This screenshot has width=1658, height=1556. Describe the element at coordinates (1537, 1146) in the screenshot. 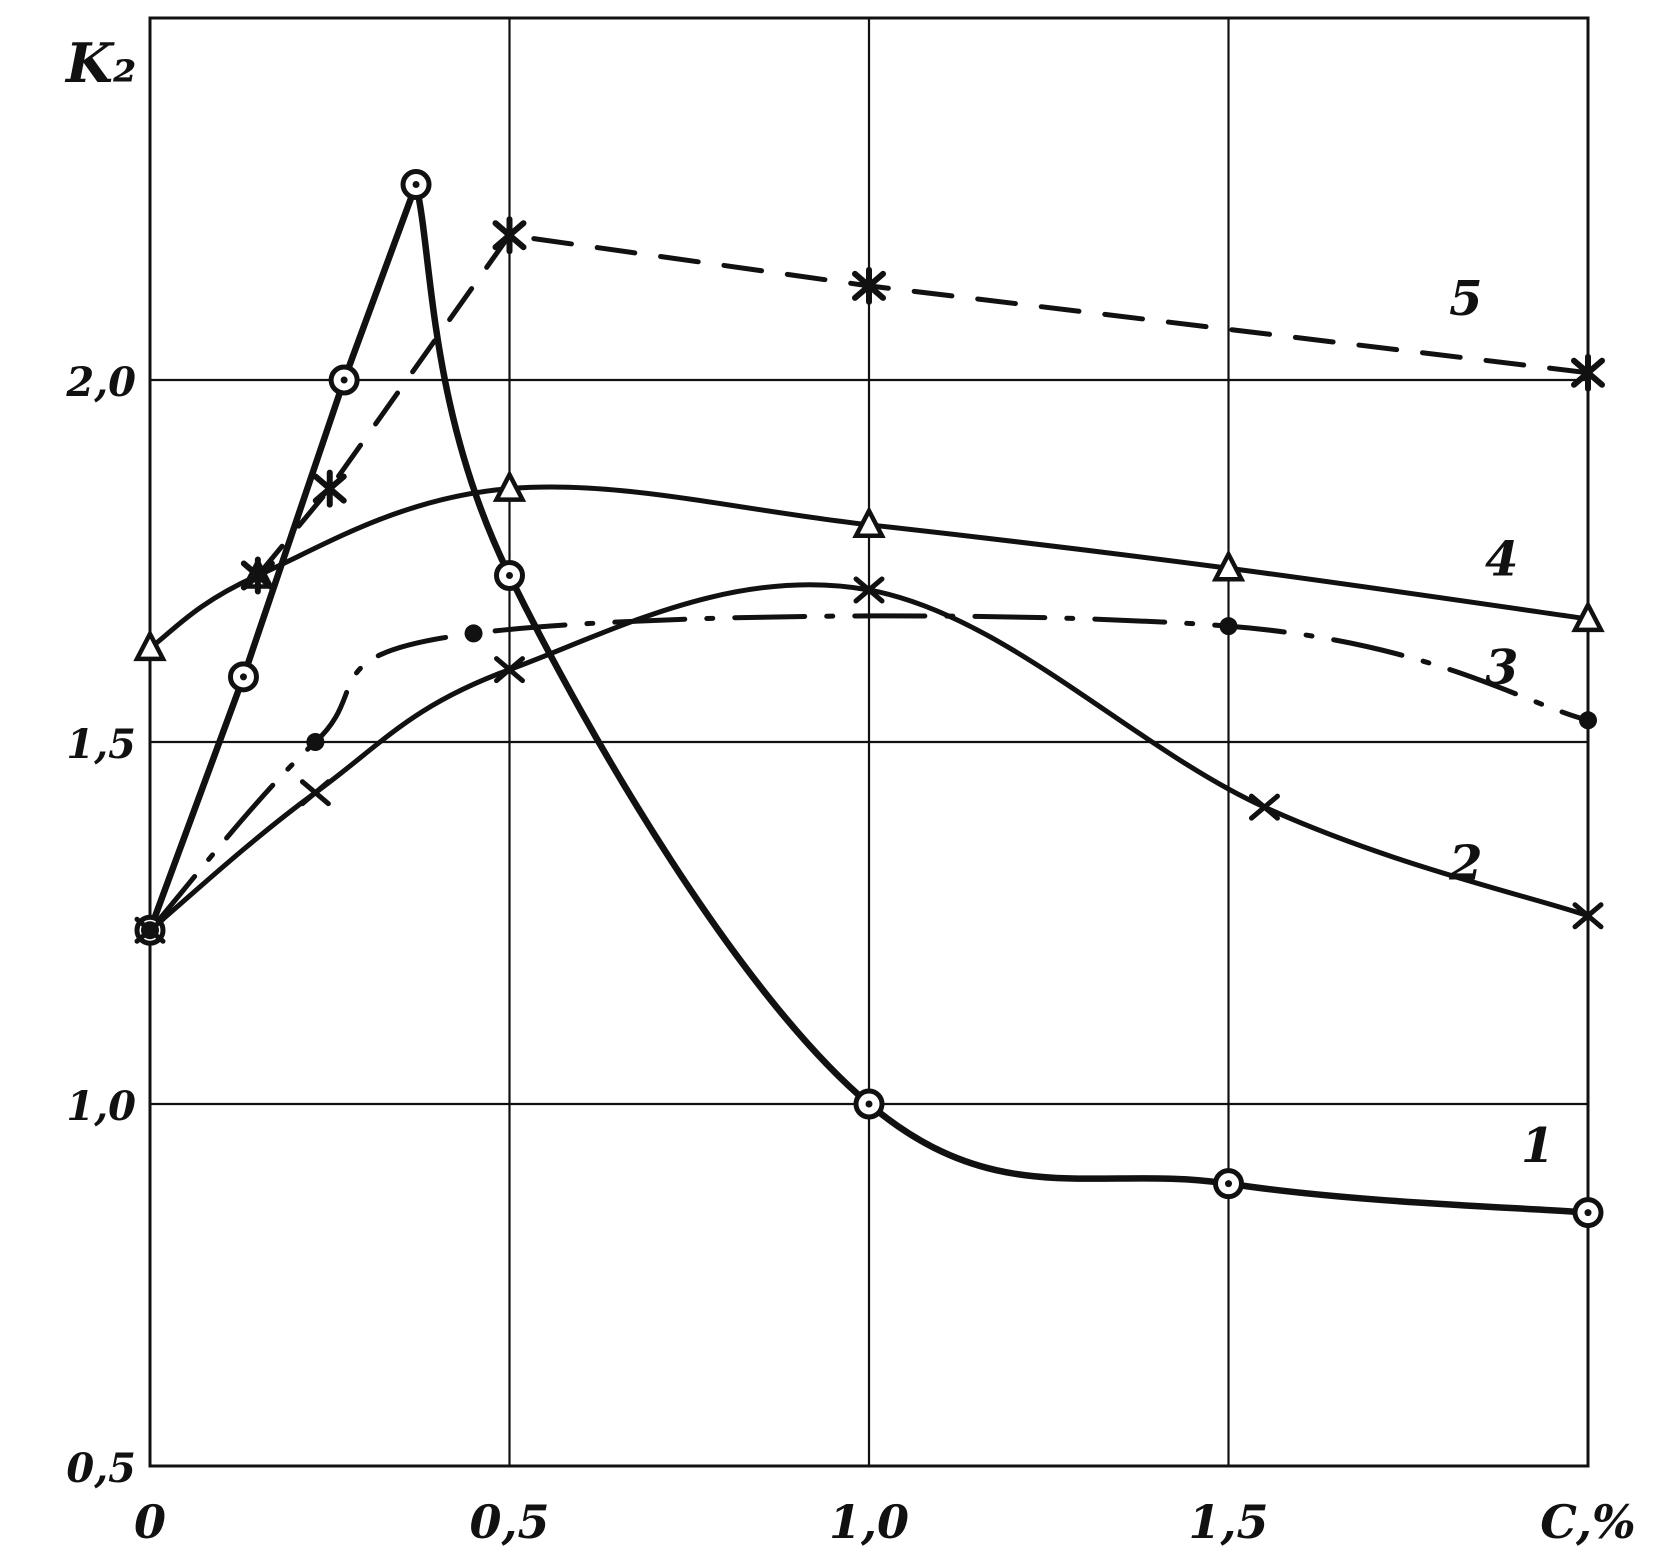

I see `series-label-1: 1` at that location.